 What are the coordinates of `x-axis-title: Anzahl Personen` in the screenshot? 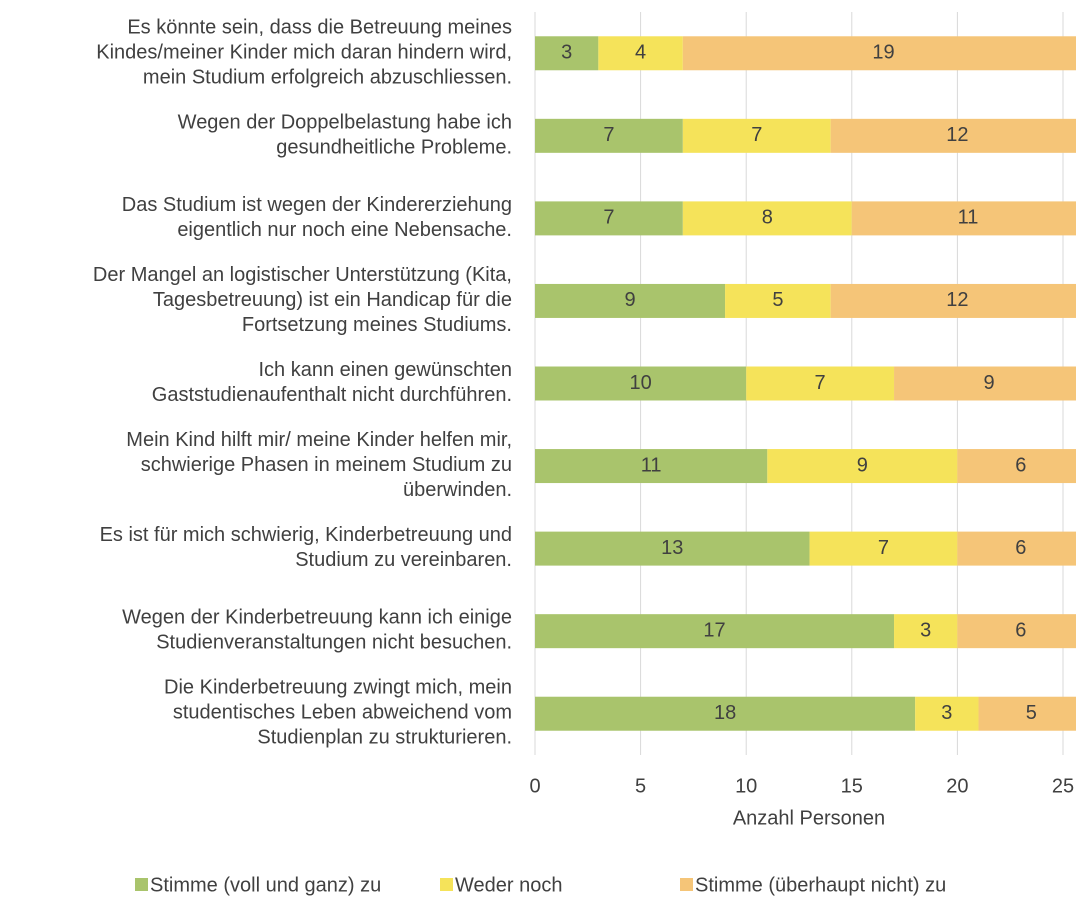 It's located at (809, 818).